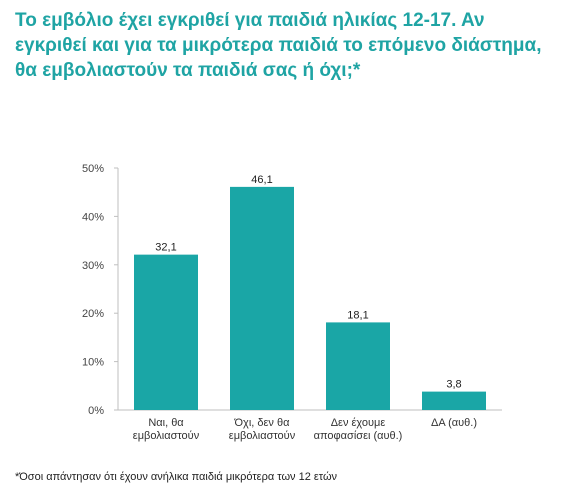  What do you see at coordinates (262, 423) in the screenshot?
I see `category-label: Όχι, δεν θα` at bounding box center [262, 423].